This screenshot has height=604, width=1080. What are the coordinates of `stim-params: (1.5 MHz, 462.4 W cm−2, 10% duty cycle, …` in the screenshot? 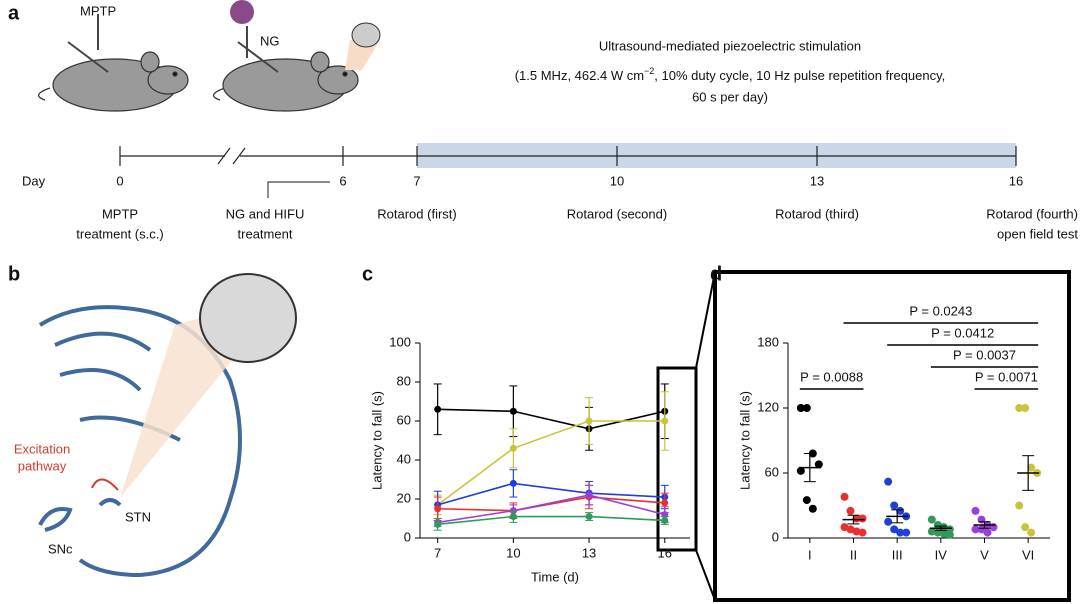 It's located at (730, 74).